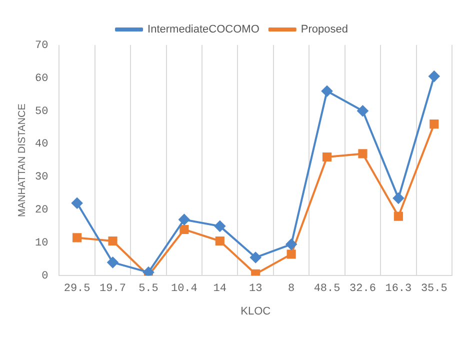  I want to click on x-tick-label: 48.5, so click(327, 289).